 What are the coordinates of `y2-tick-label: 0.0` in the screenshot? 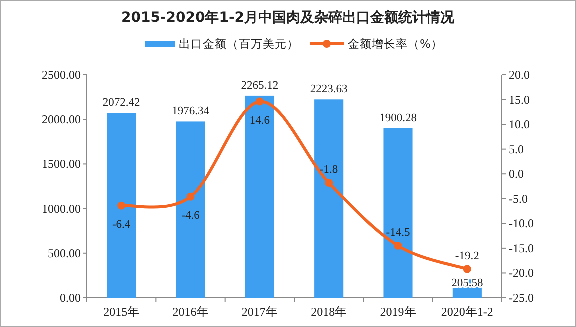 It's located at (516, 174).